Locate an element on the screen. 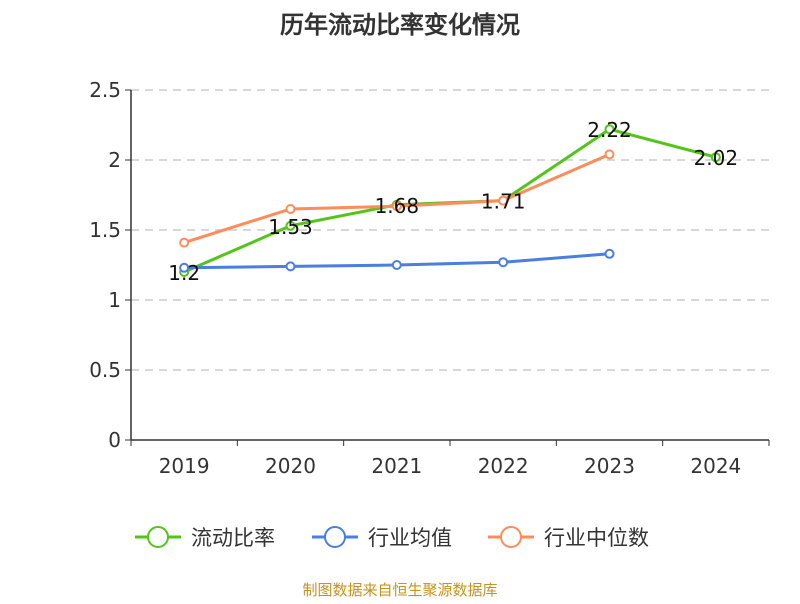  x-tick-label: 2024 is located at coordinates (715, 466).